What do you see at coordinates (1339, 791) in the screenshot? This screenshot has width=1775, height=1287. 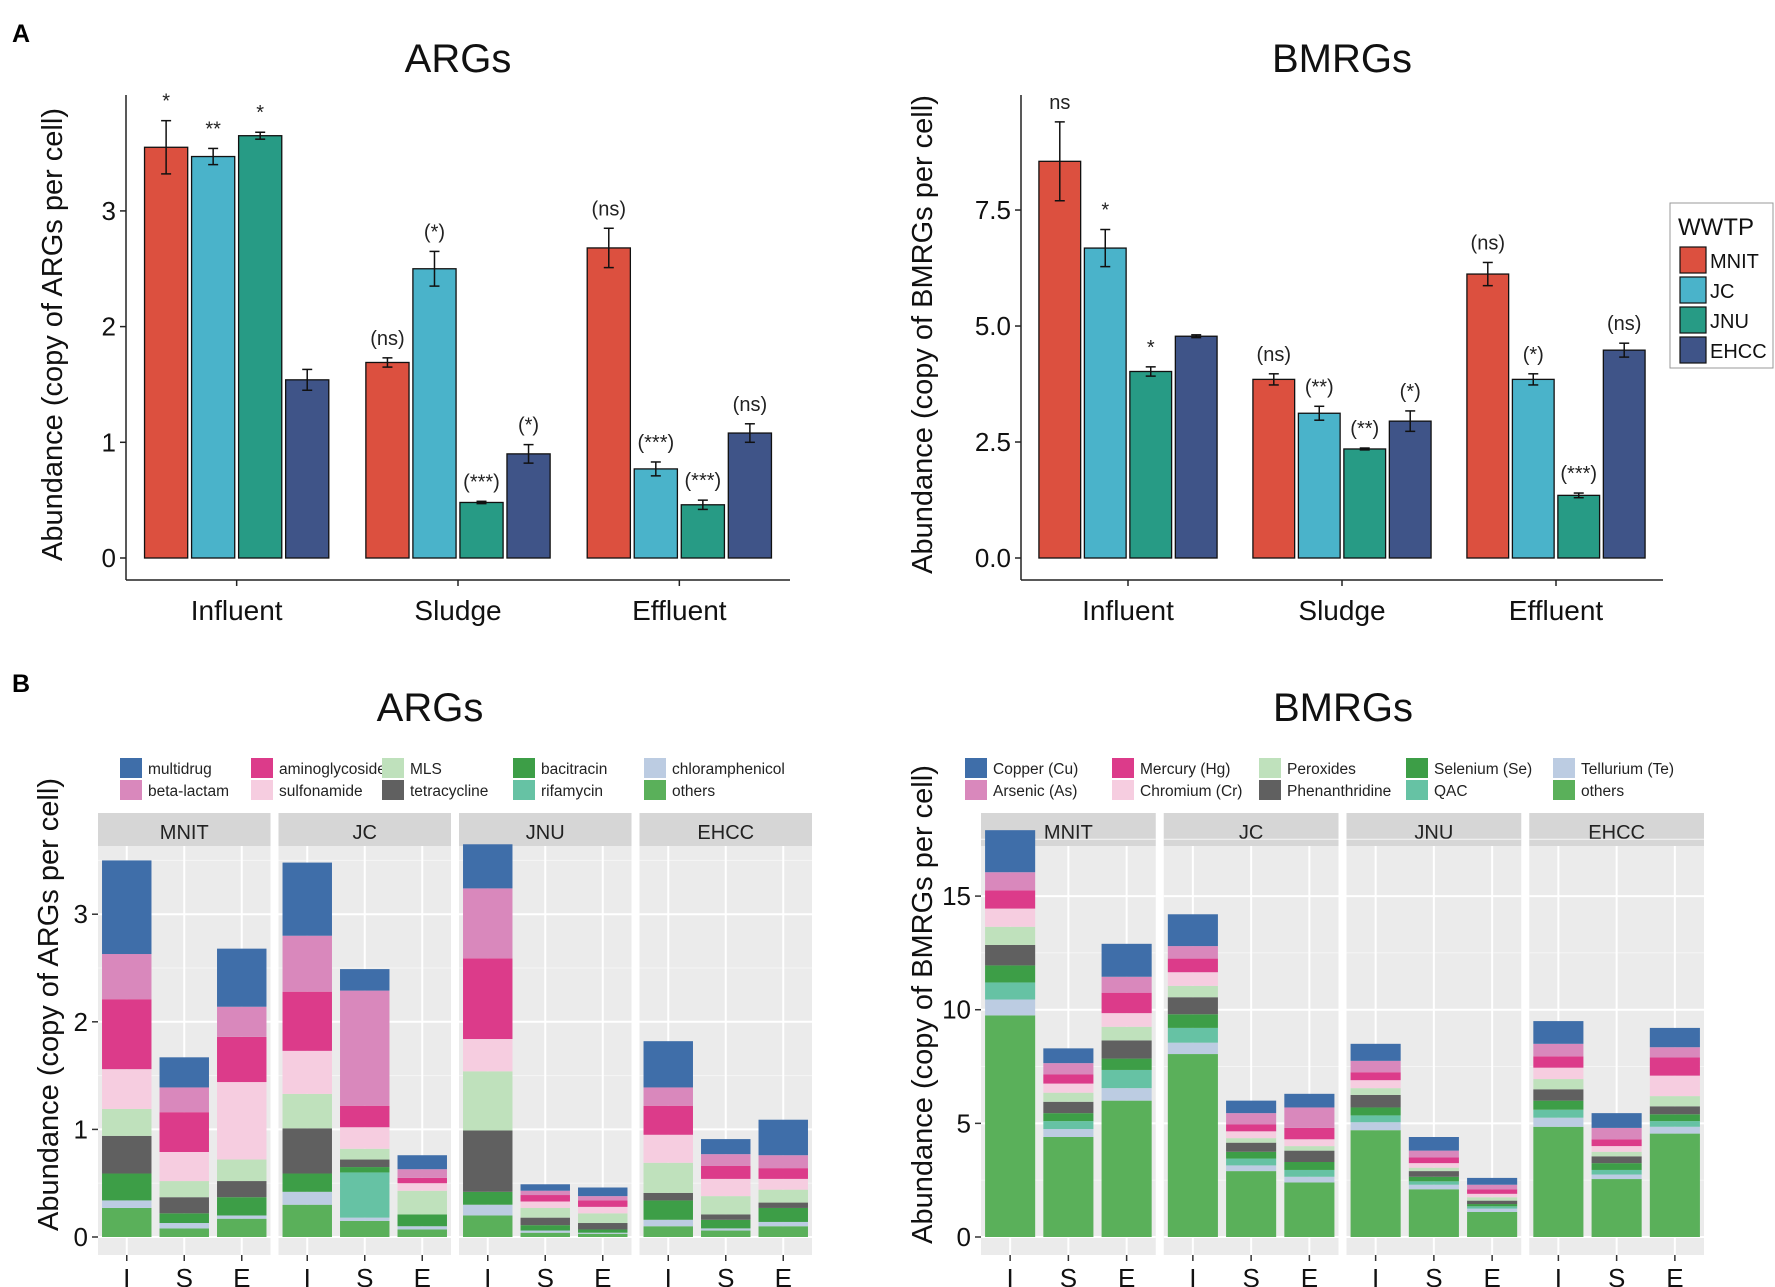 I see `legend-label-phenanthridine: Phenanthridine` at bounding box center [1339, 791].